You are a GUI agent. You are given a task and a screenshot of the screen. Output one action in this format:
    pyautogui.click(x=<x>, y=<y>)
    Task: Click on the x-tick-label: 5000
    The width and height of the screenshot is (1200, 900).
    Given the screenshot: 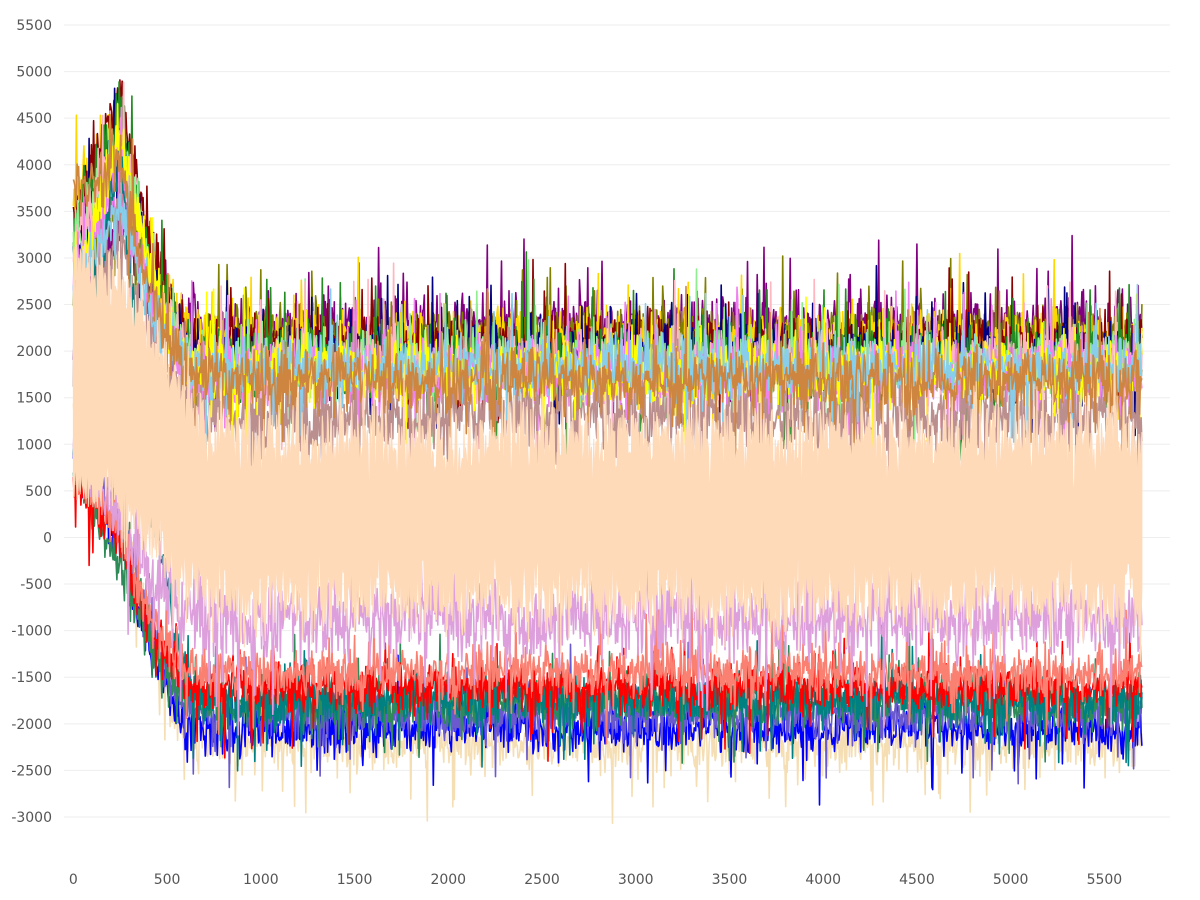 What is the action you would take?
    pyautogui.click(x=1011, y=880)
    